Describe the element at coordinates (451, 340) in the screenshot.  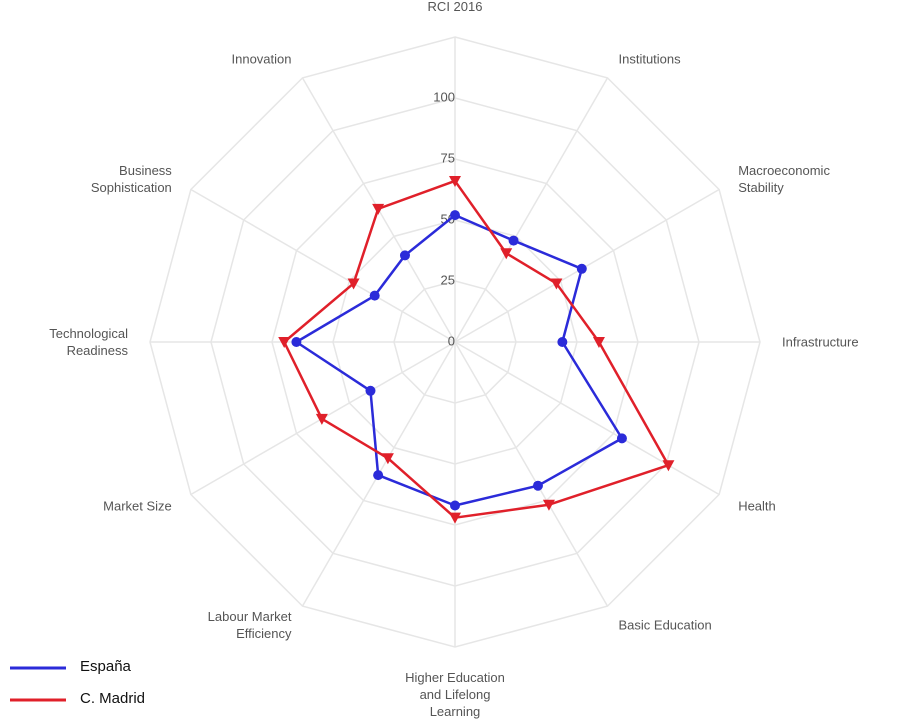
I see `r-tick-label: 0` at that location.